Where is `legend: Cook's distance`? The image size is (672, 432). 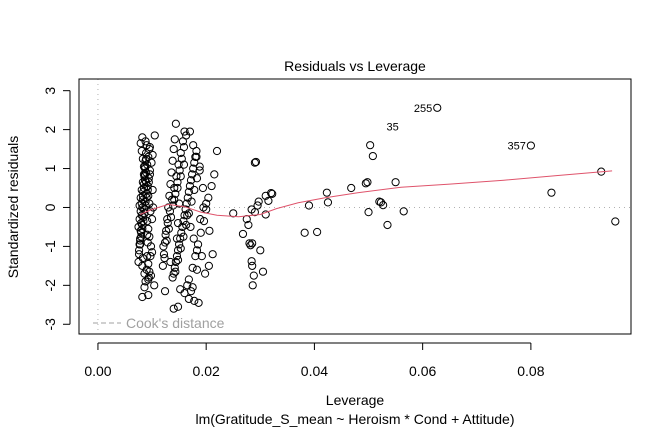 legend: Cook's distance is located at coordinates (159, 323).